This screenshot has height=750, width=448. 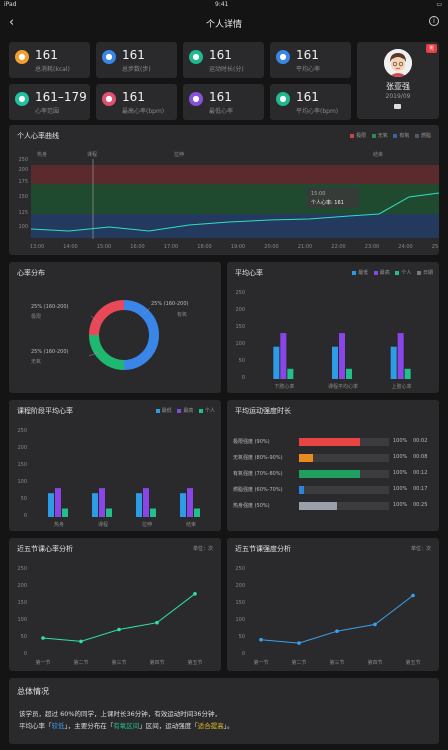 What do you see at coordinates (240, 327) in the screenshot?
I see `y-tick-label: 150` at bounding box center [240, 327].